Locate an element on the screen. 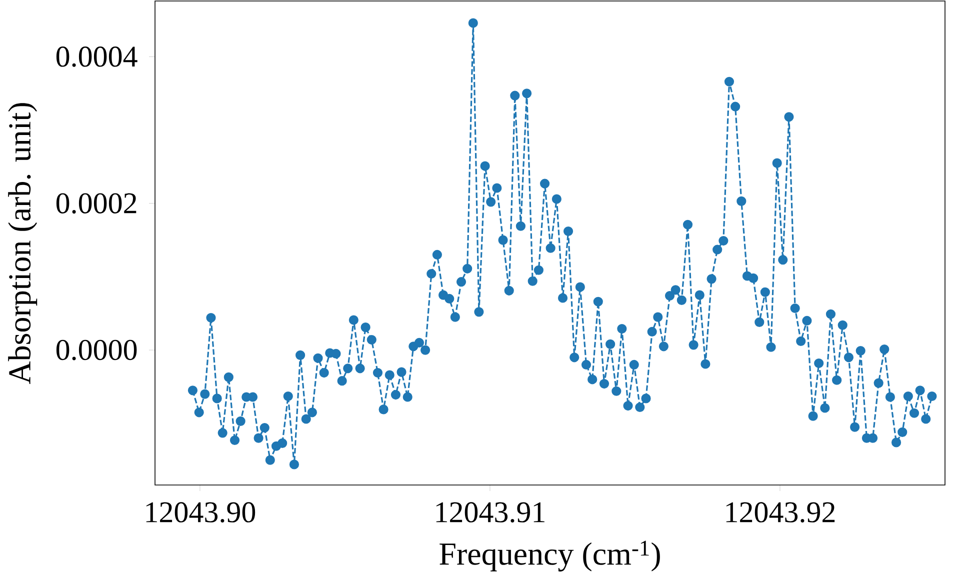 The image size is (959, 575). x-tick-label: 12043.90 is located at coordinates (201, 512).